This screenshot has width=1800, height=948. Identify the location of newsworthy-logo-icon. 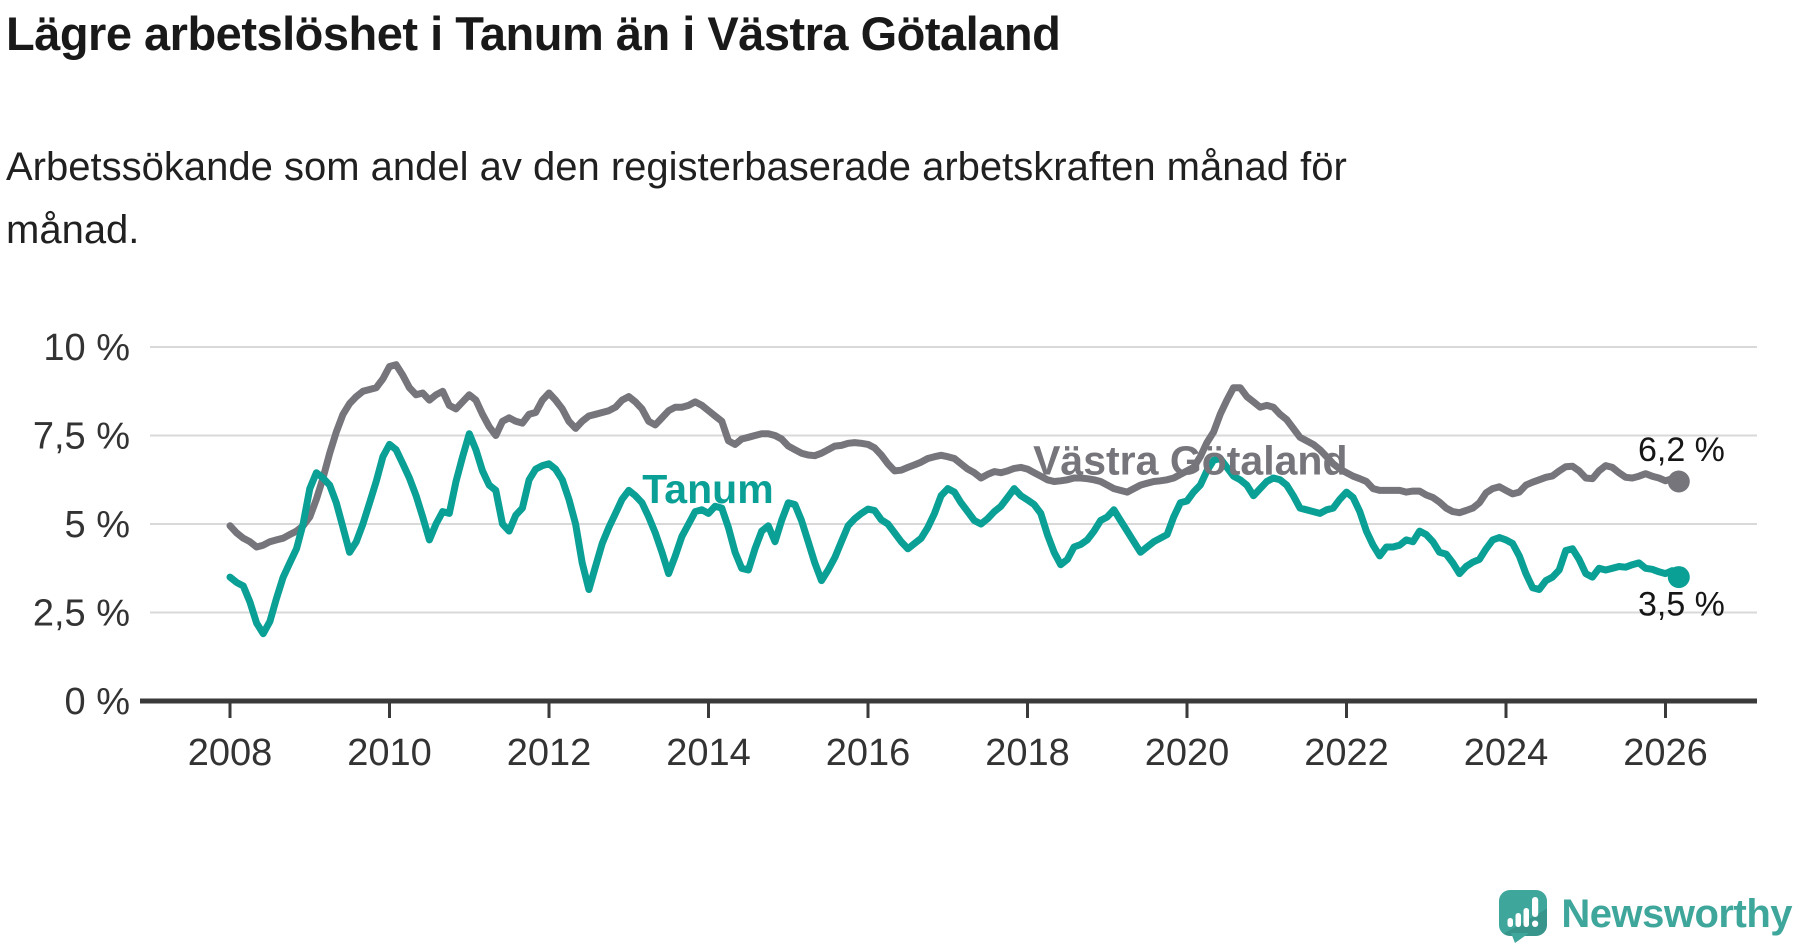
(1523, 916).